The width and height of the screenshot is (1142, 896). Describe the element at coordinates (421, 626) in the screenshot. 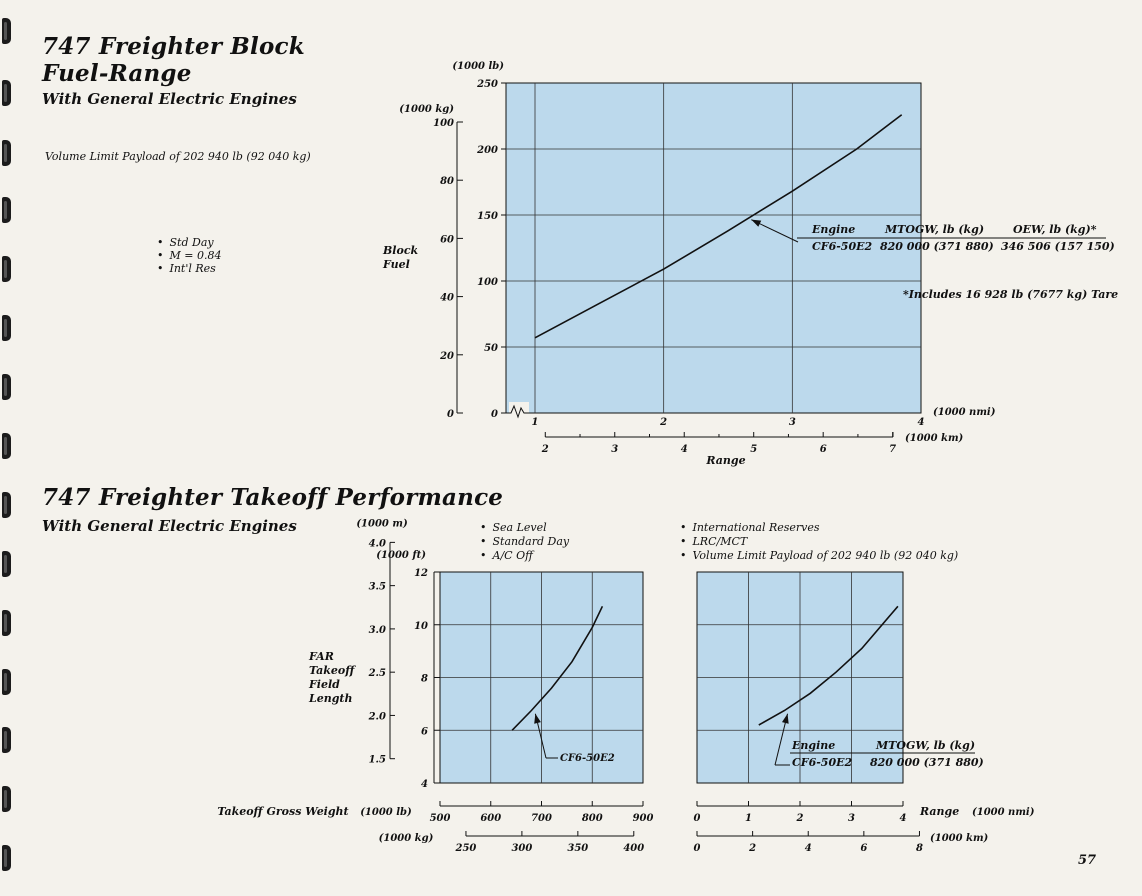

I see `takeoff-weight-ytick-label: 10` at that location.